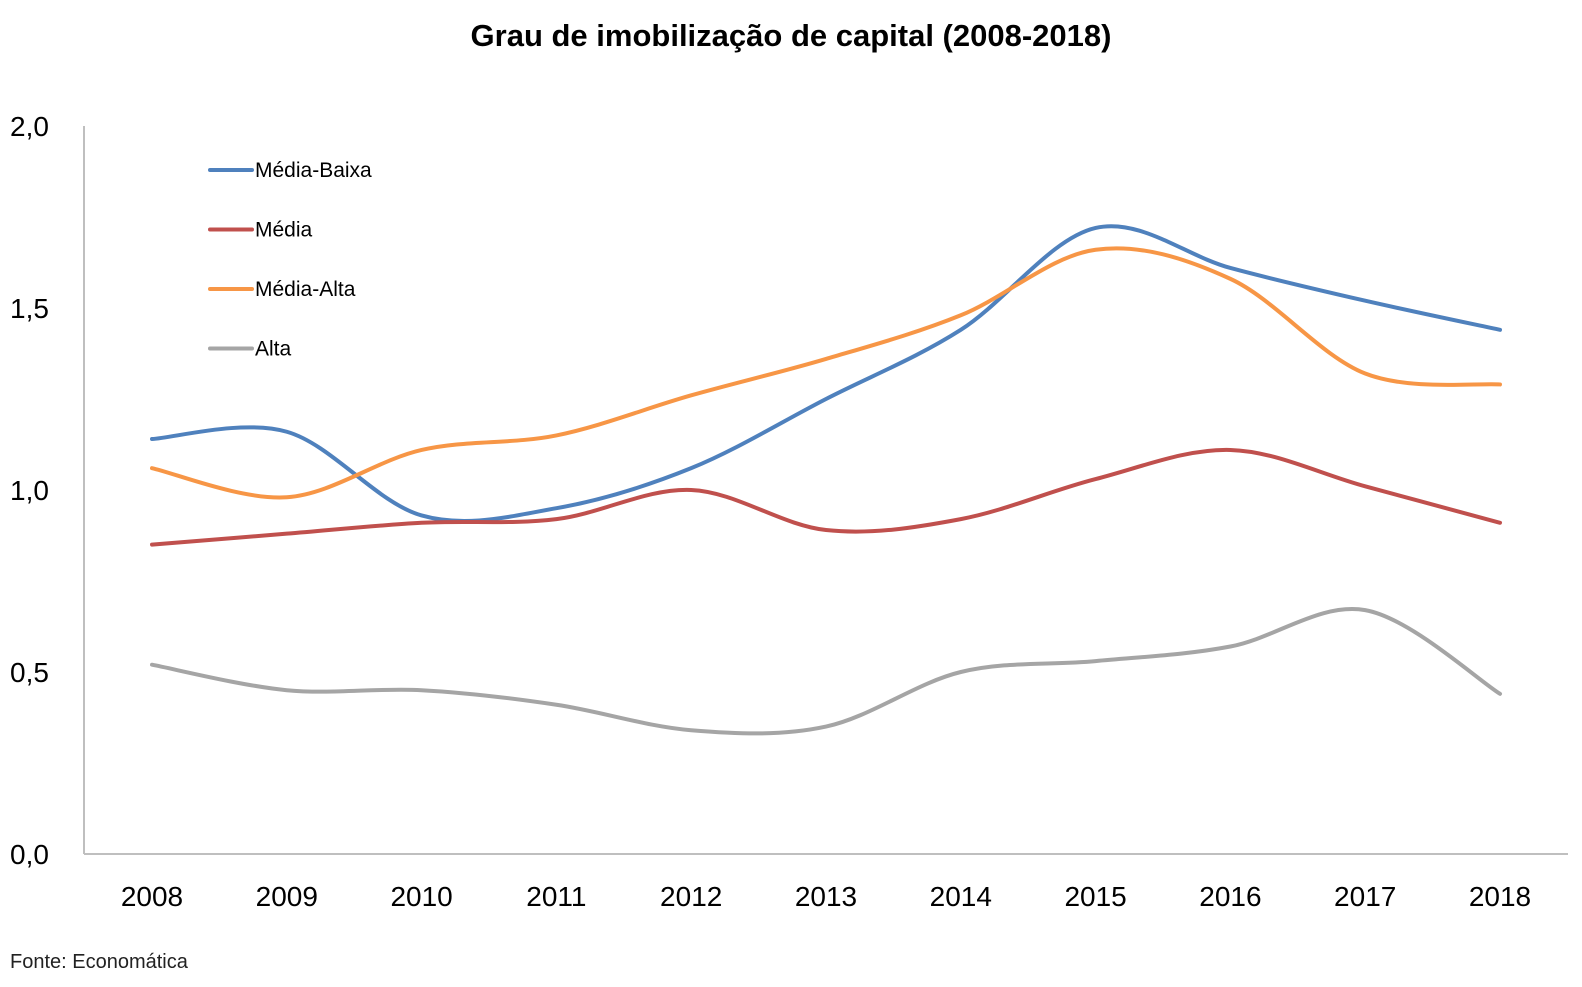  Describe the element at coordinates (826, 671) in the screenshot. I see `series-line-alta` at that location.